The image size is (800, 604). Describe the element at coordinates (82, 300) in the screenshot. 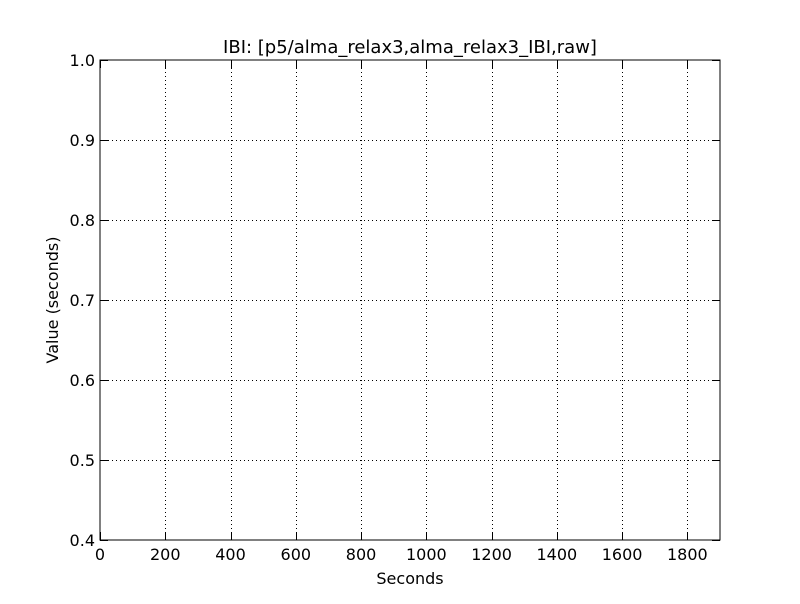

I see `y-tick-label: 0.7` at that location.